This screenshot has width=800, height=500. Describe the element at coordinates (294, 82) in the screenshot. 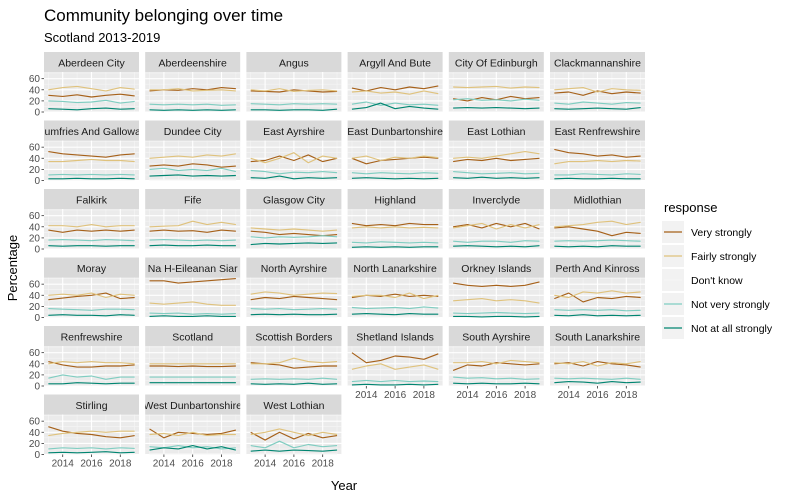

I see `panel-angus: Angus` at that location.